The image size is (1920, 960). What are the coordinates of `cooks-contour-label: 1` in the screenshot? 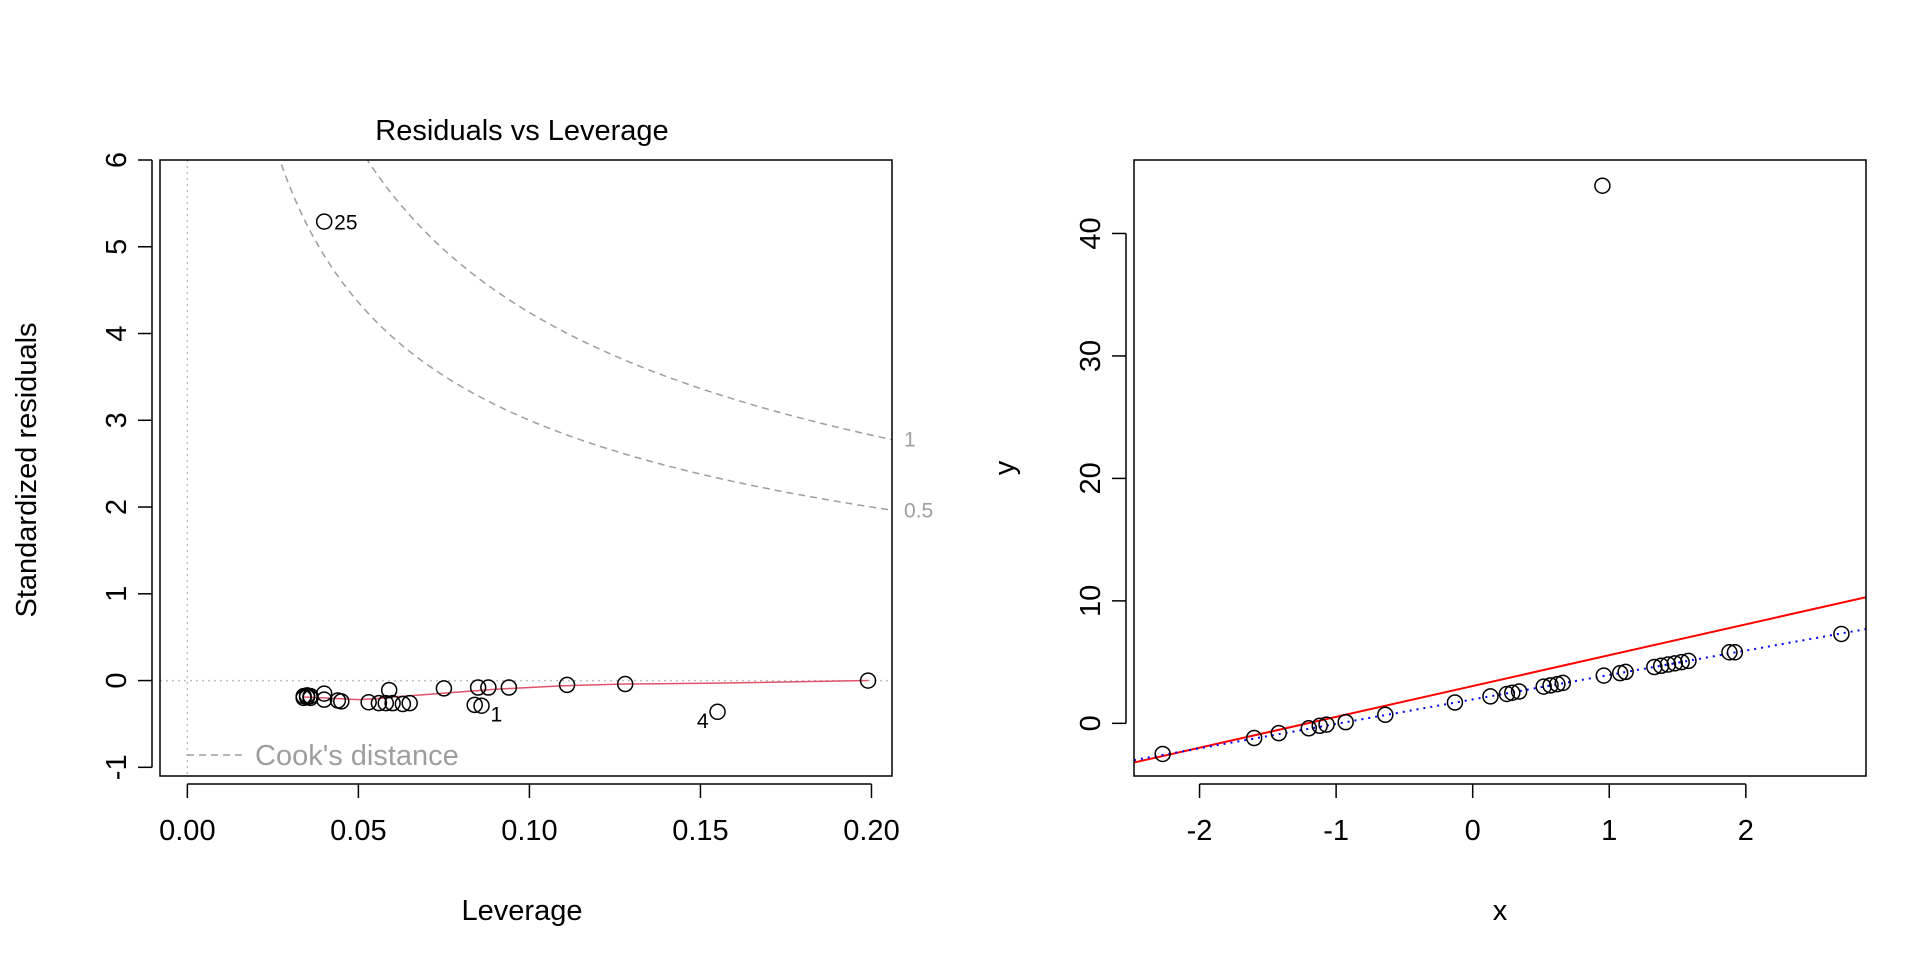 It's located at (910, 440).